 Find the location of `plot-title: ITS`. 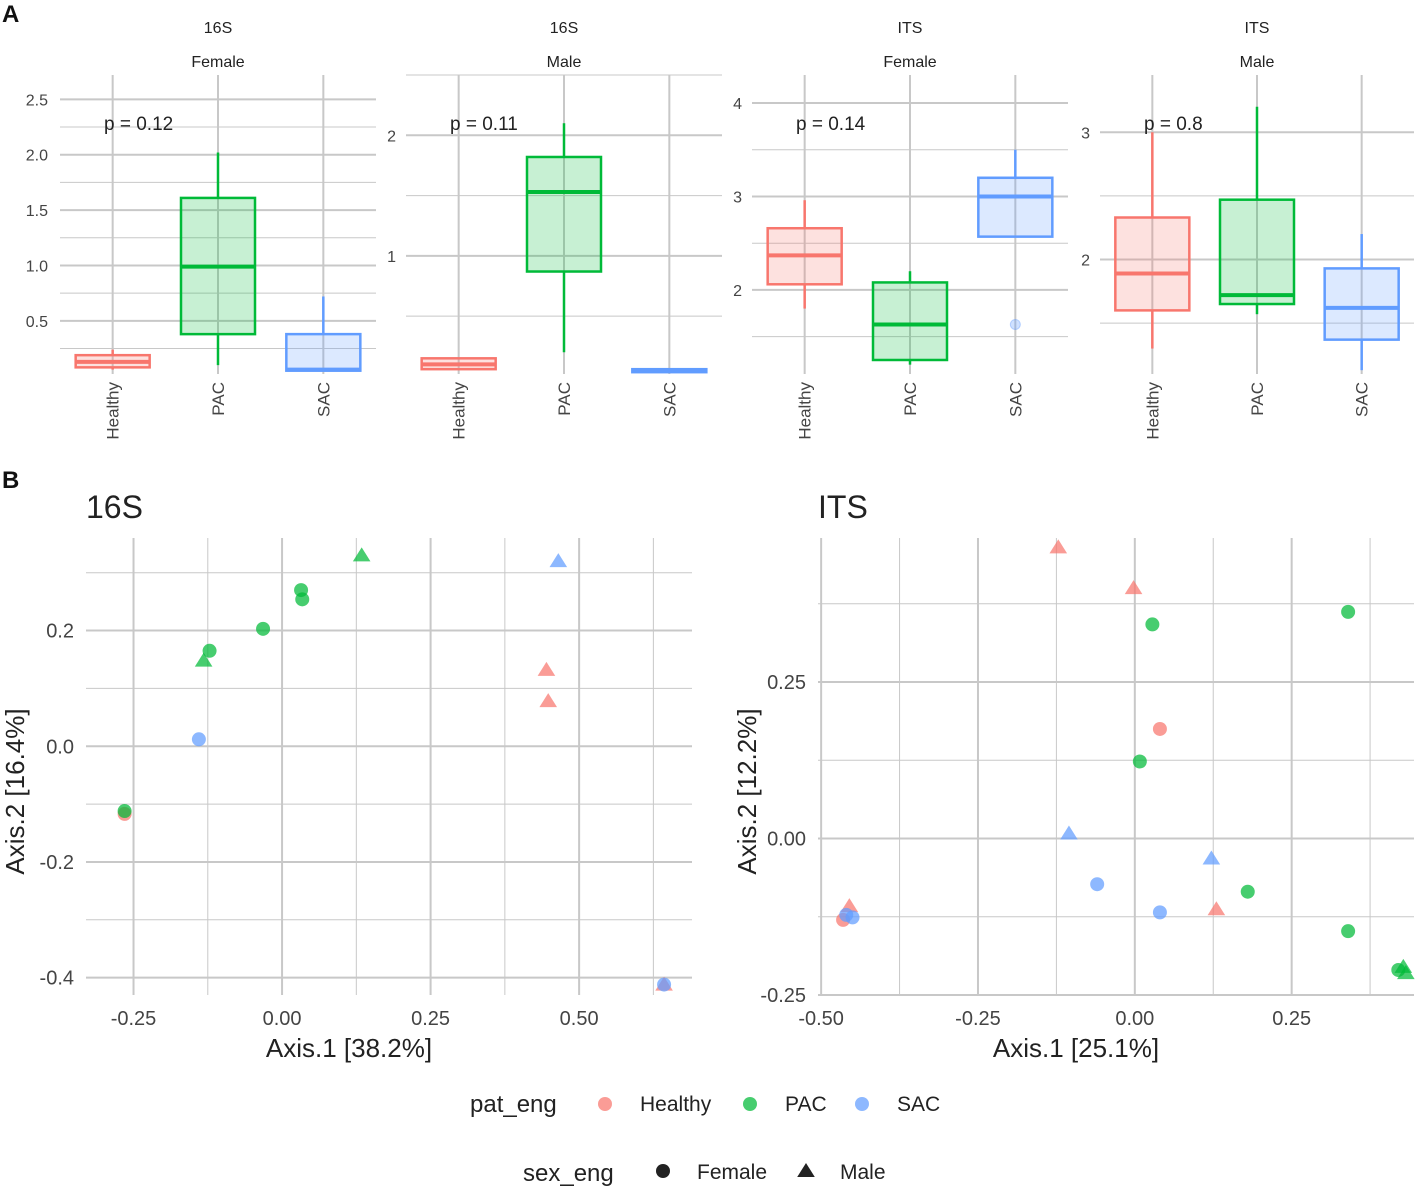

plot-title: ITS is located at coordinates (843, 507).